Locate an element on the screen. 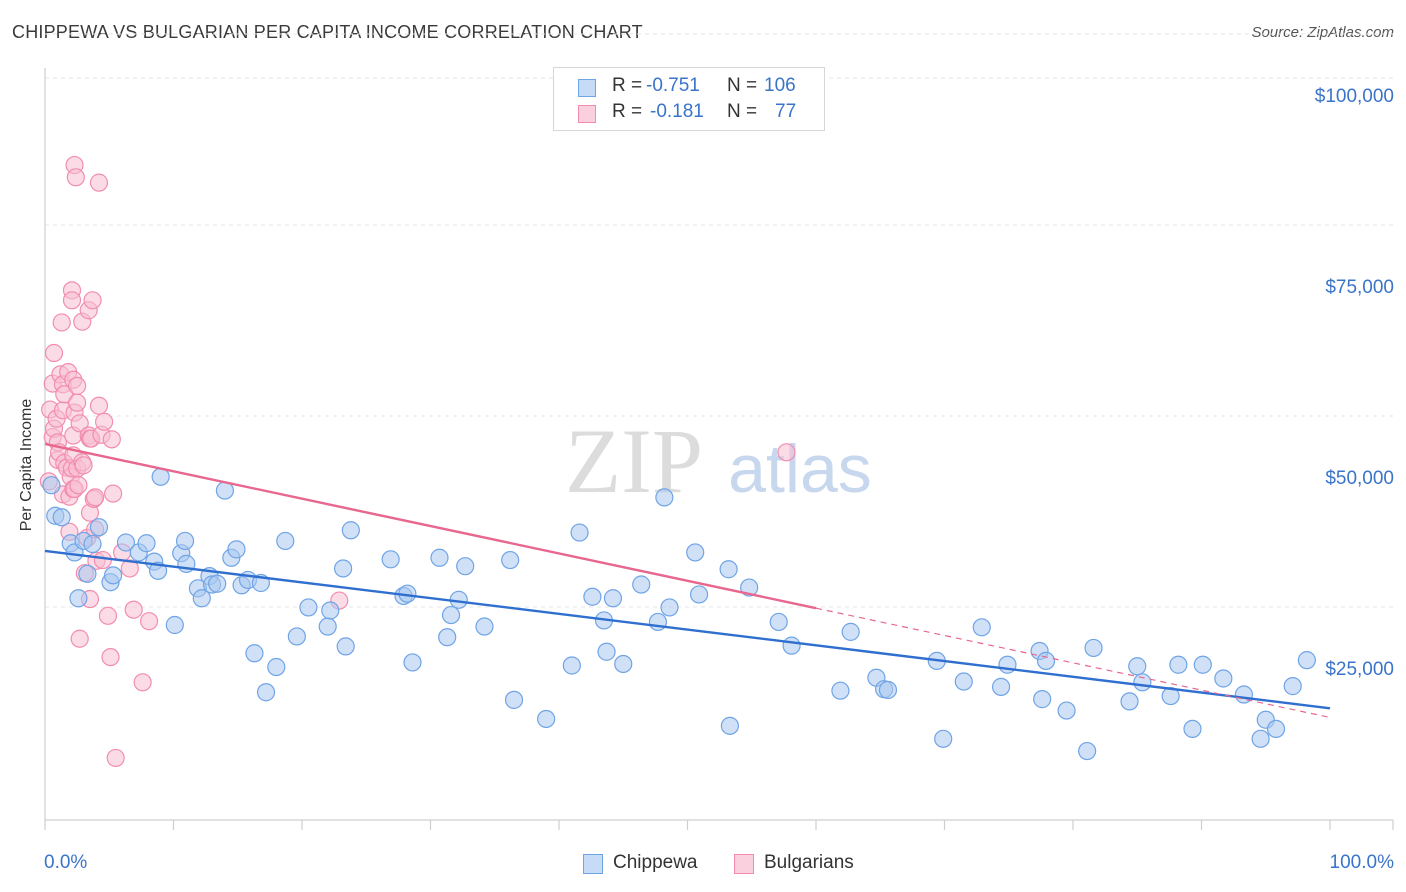 The height and width of the screenshot is (892, 1406). chippewa-swatch is located at coordinates (587, 88).